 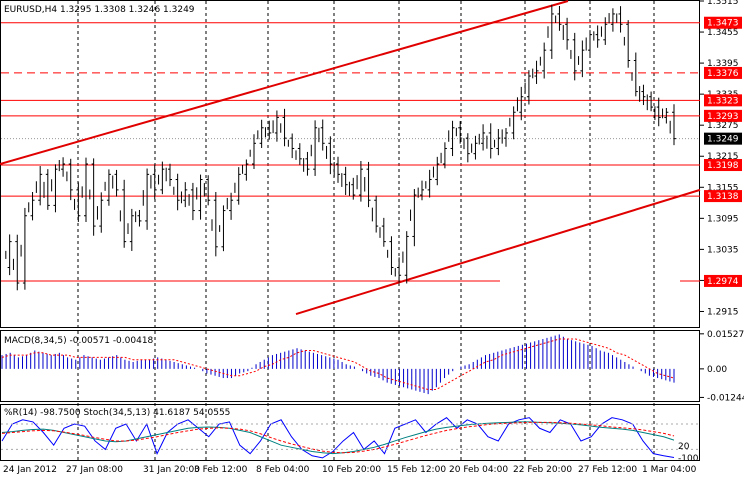 I want to click on price-tick-label: 1.3215, so click(x=723, y=157).